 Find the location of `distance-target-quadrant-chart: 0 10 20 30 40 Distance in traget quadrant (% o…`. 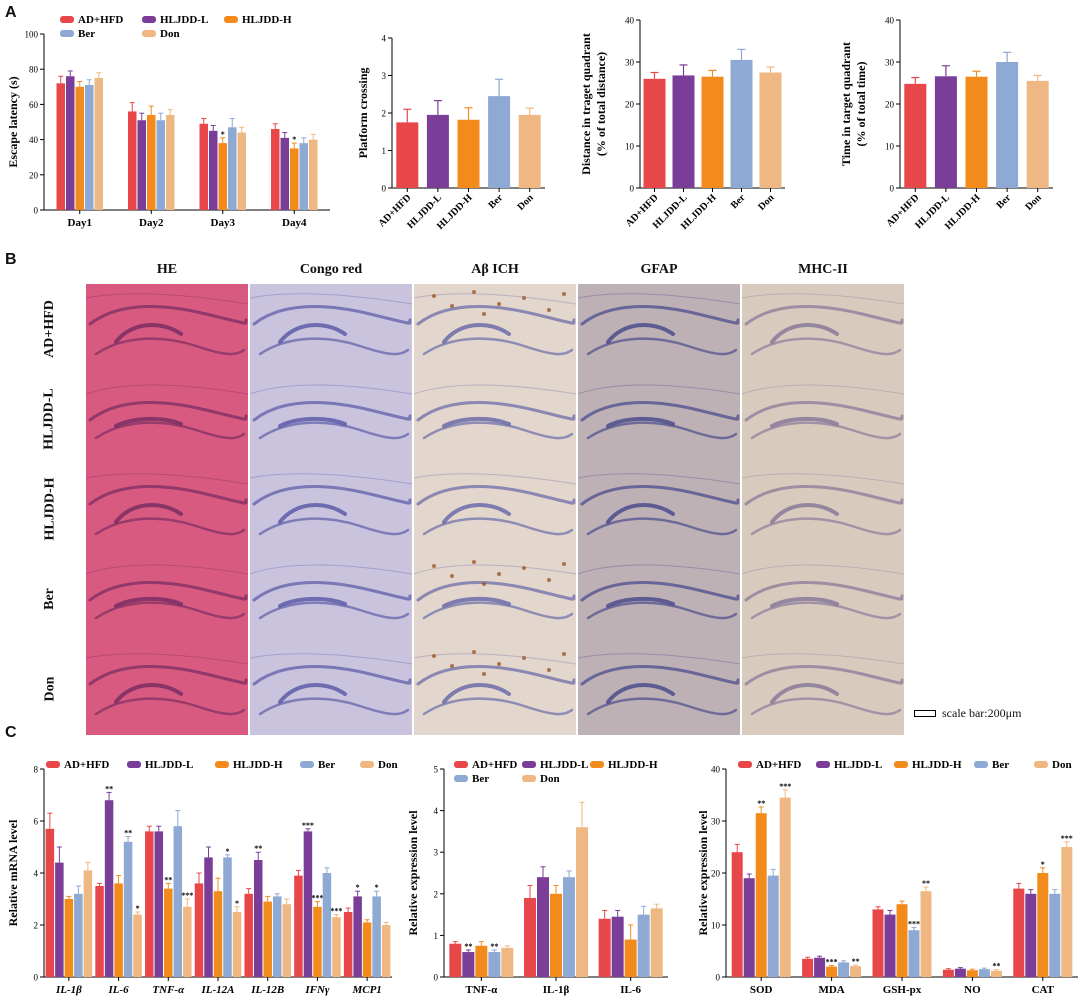

distance-target-quadrant-chart: 0 10 20 30 40 Distance in traget quadrant (% o… is located at coordinates (682, 124).